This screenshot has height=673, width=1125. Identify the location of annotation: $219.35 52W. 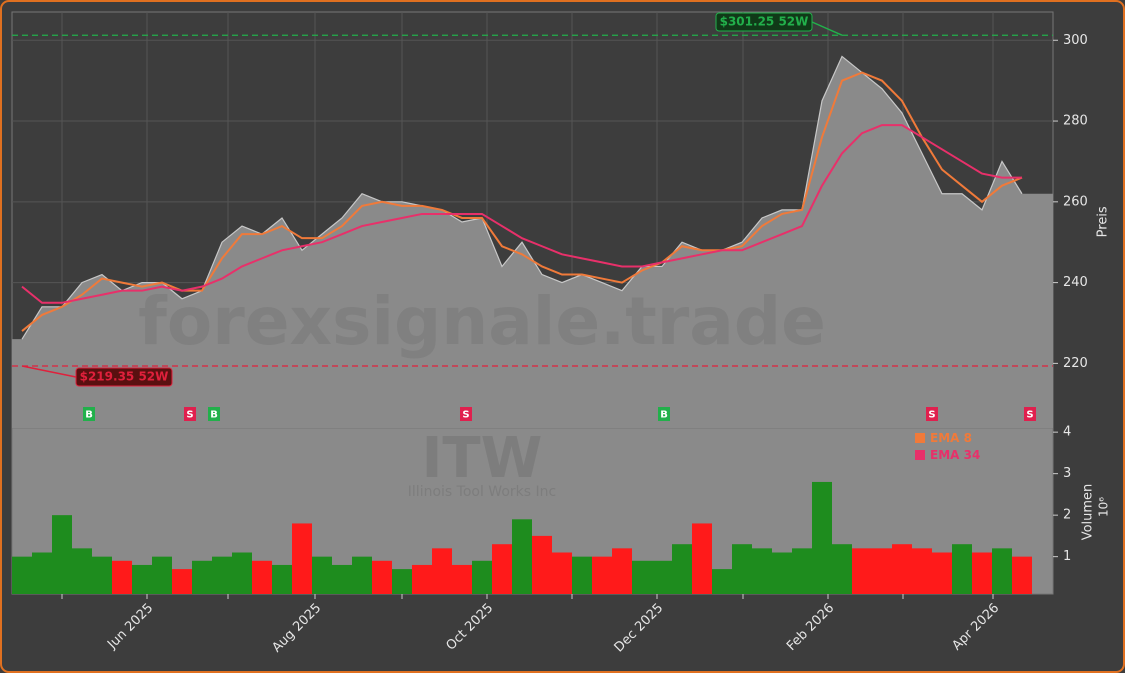
(97, 376).